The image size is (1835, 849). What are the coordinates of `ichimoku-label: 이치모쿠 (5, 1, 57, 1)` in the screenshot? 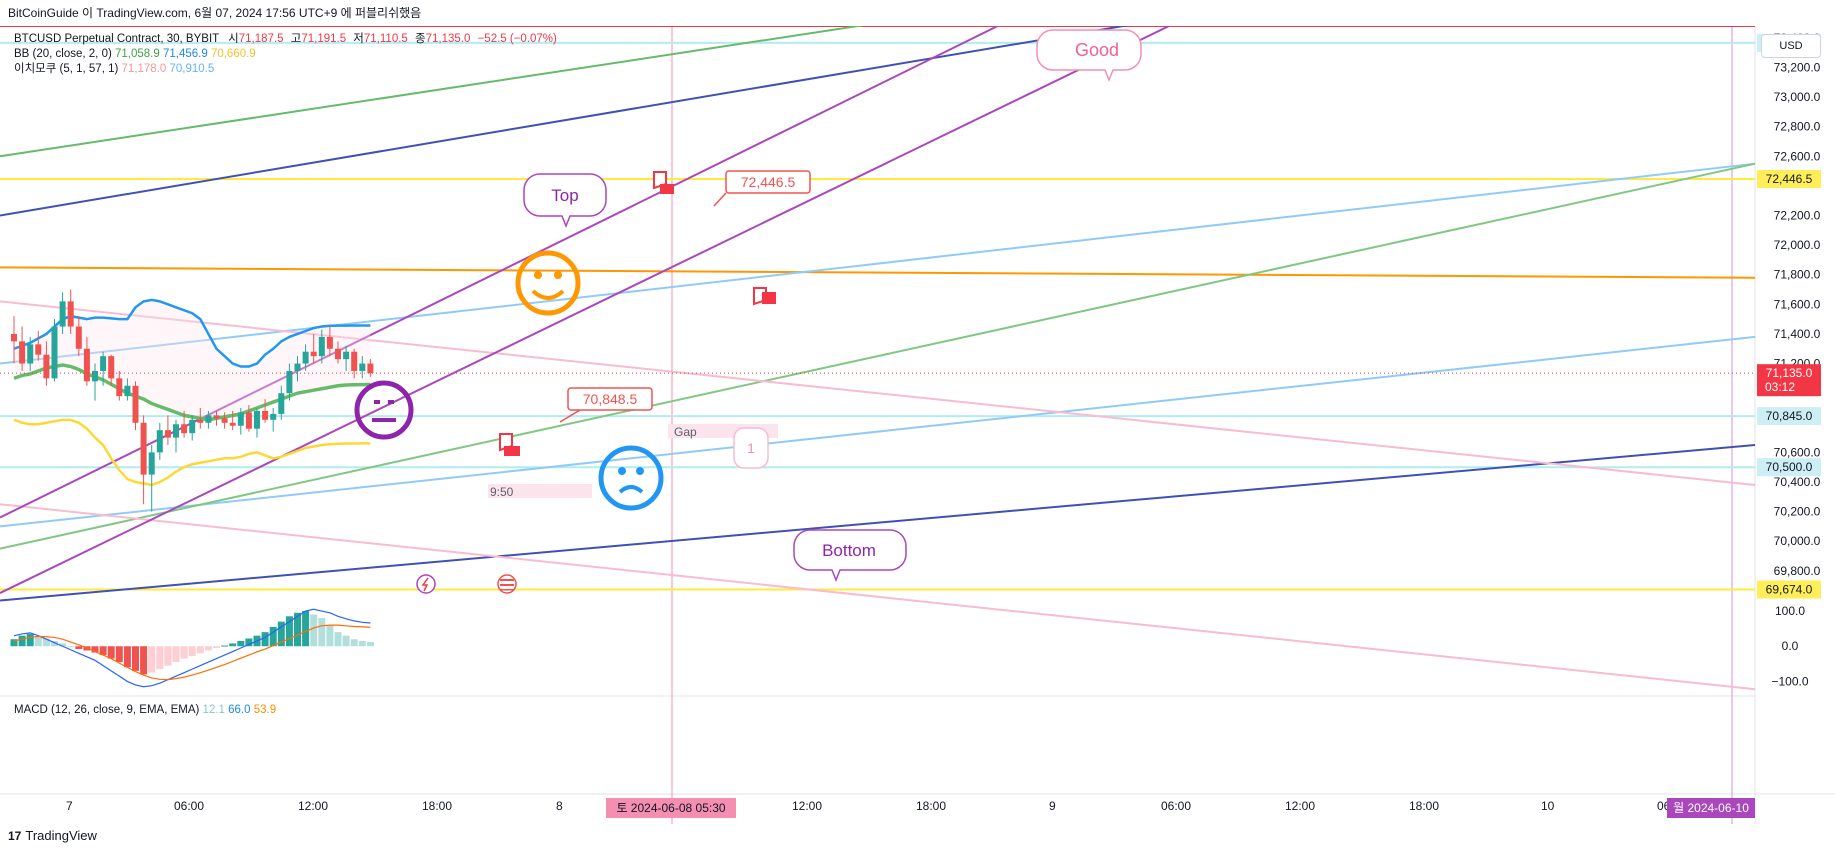 It's located at (66, 69).